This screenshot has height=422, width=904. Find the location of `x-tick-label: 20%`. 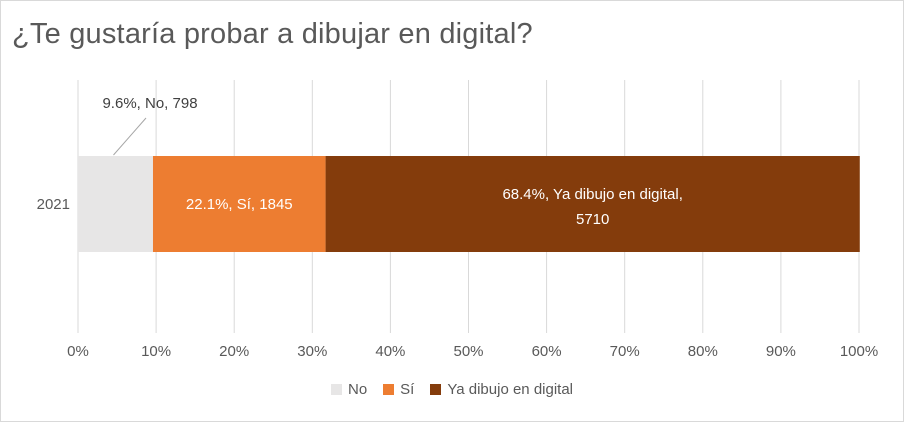

x-tick-label: 20% is located at coordinates (234, 351).